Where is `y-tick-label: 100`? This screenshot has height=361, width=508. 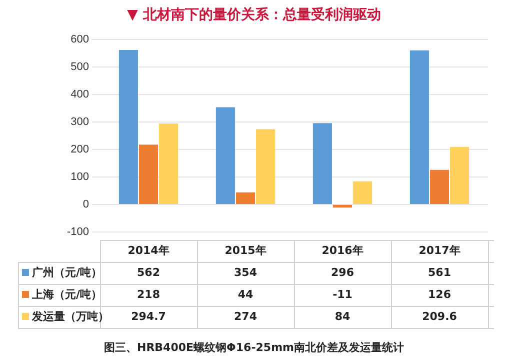 y-tick-label: 100 is located at coordinates (79, 177).